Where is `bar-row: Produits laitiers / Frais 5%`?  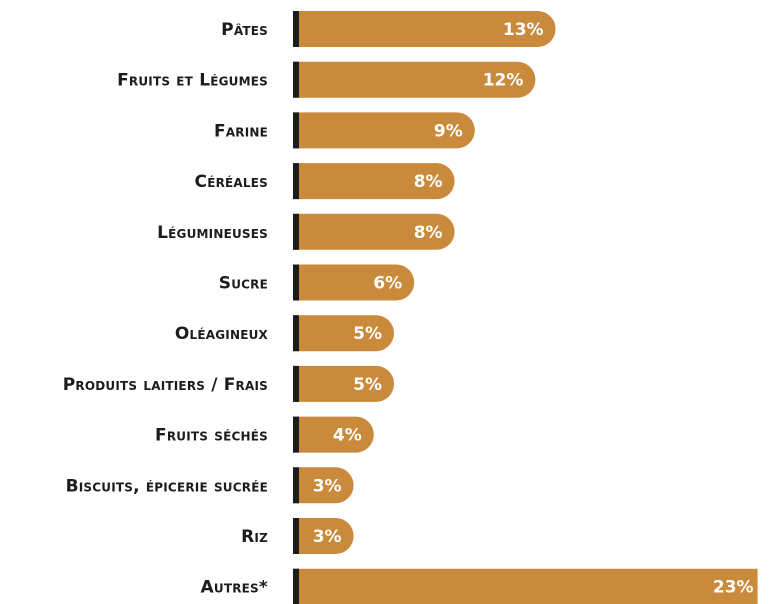 bar-row: Produits laitiers / Frais 5% is located at coordinates (228, 383).